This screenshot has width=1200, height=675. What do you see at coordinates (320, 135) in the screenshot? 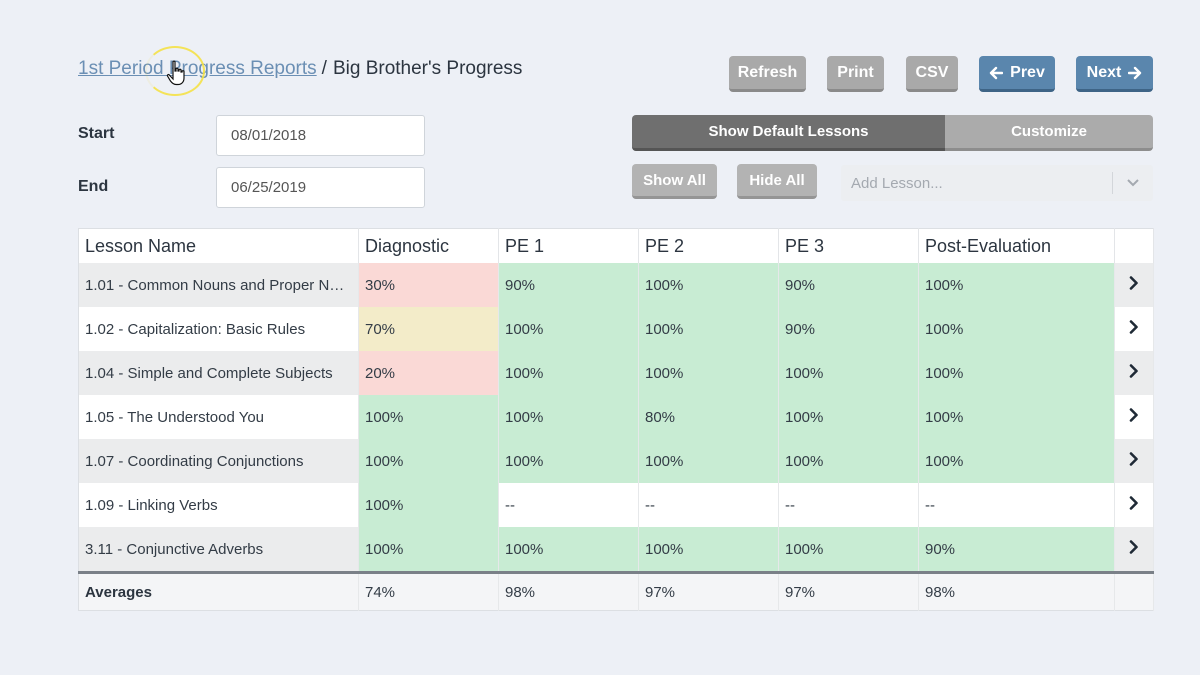
I see `start-date-input` at bounding box center [320, 135].